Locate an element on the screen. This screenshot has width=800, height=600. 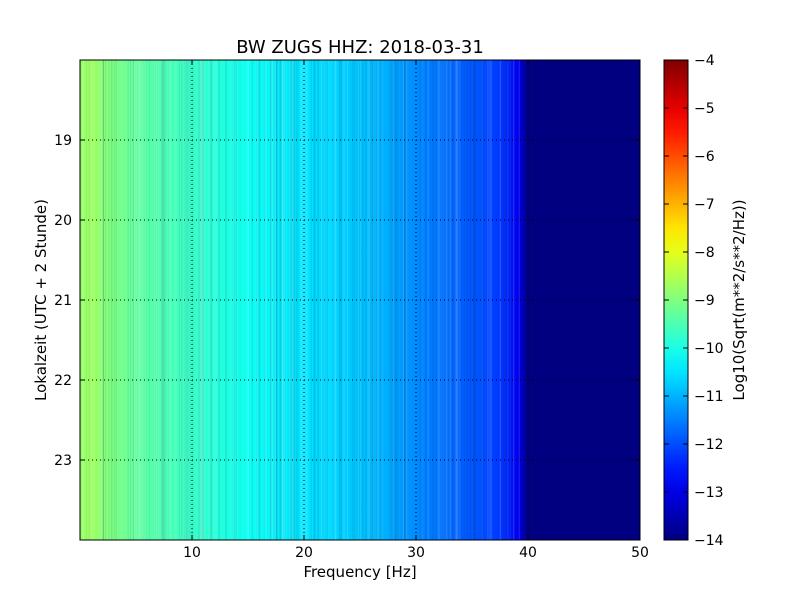
colorbar-tick-label: −11 is located at coordinates (709, 397).